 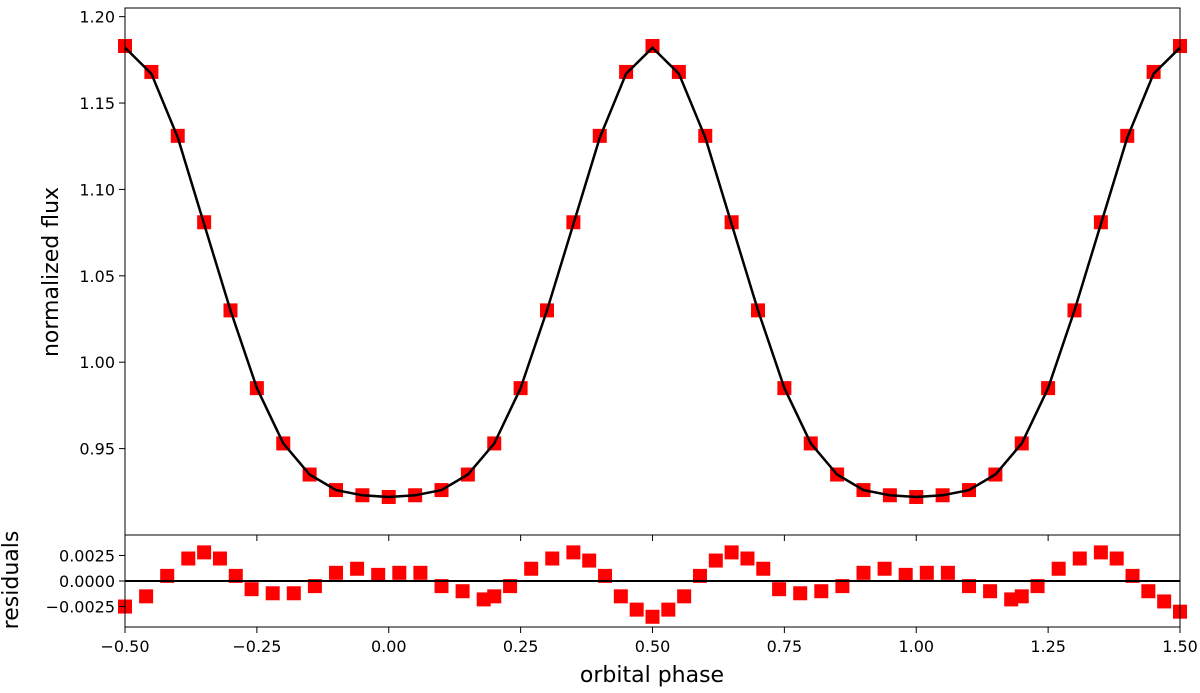 What do you see at coordinates (80, 607) in the screenshot?
I see `residual-y-tick-label: −0.0025` at bounding box center [80, 607].